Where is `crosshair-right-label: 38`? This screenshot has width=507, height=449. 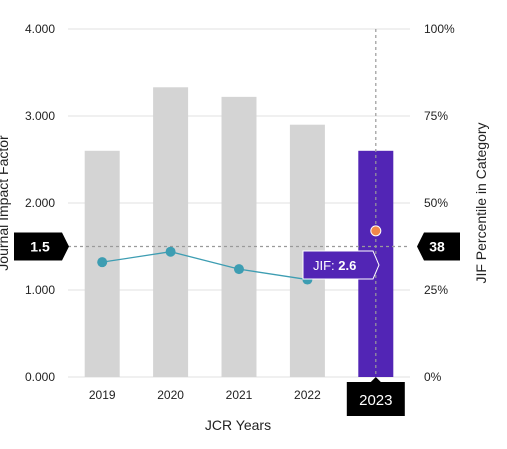 crosshair-right-label: 38 is located at coordinates (437, 247).